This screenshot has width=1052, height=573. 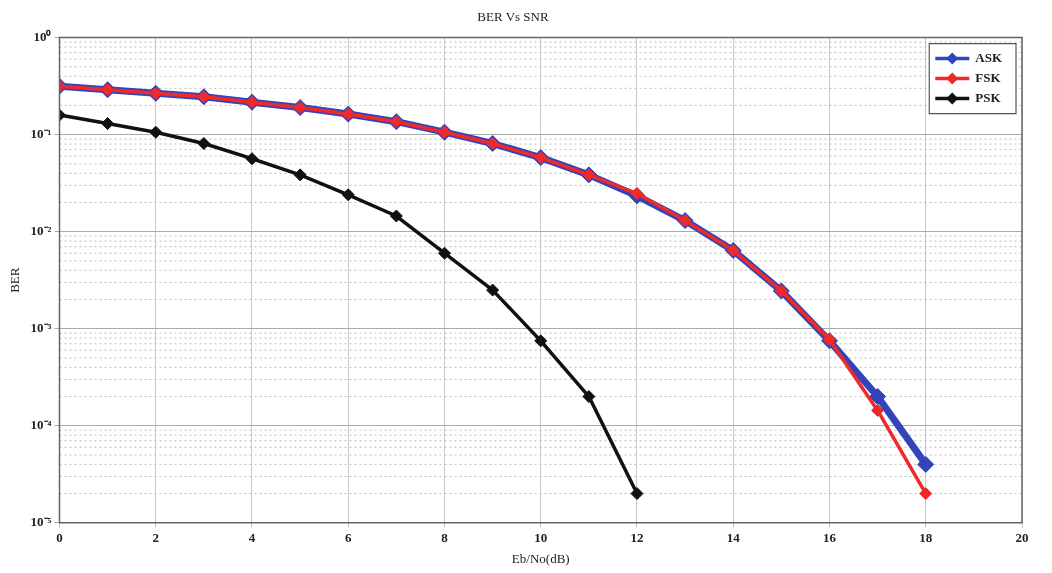 What do you see at coordinates (988, 97) in the screenshot?
I see `legend-label: PSK` at bounding box center [988, 97].